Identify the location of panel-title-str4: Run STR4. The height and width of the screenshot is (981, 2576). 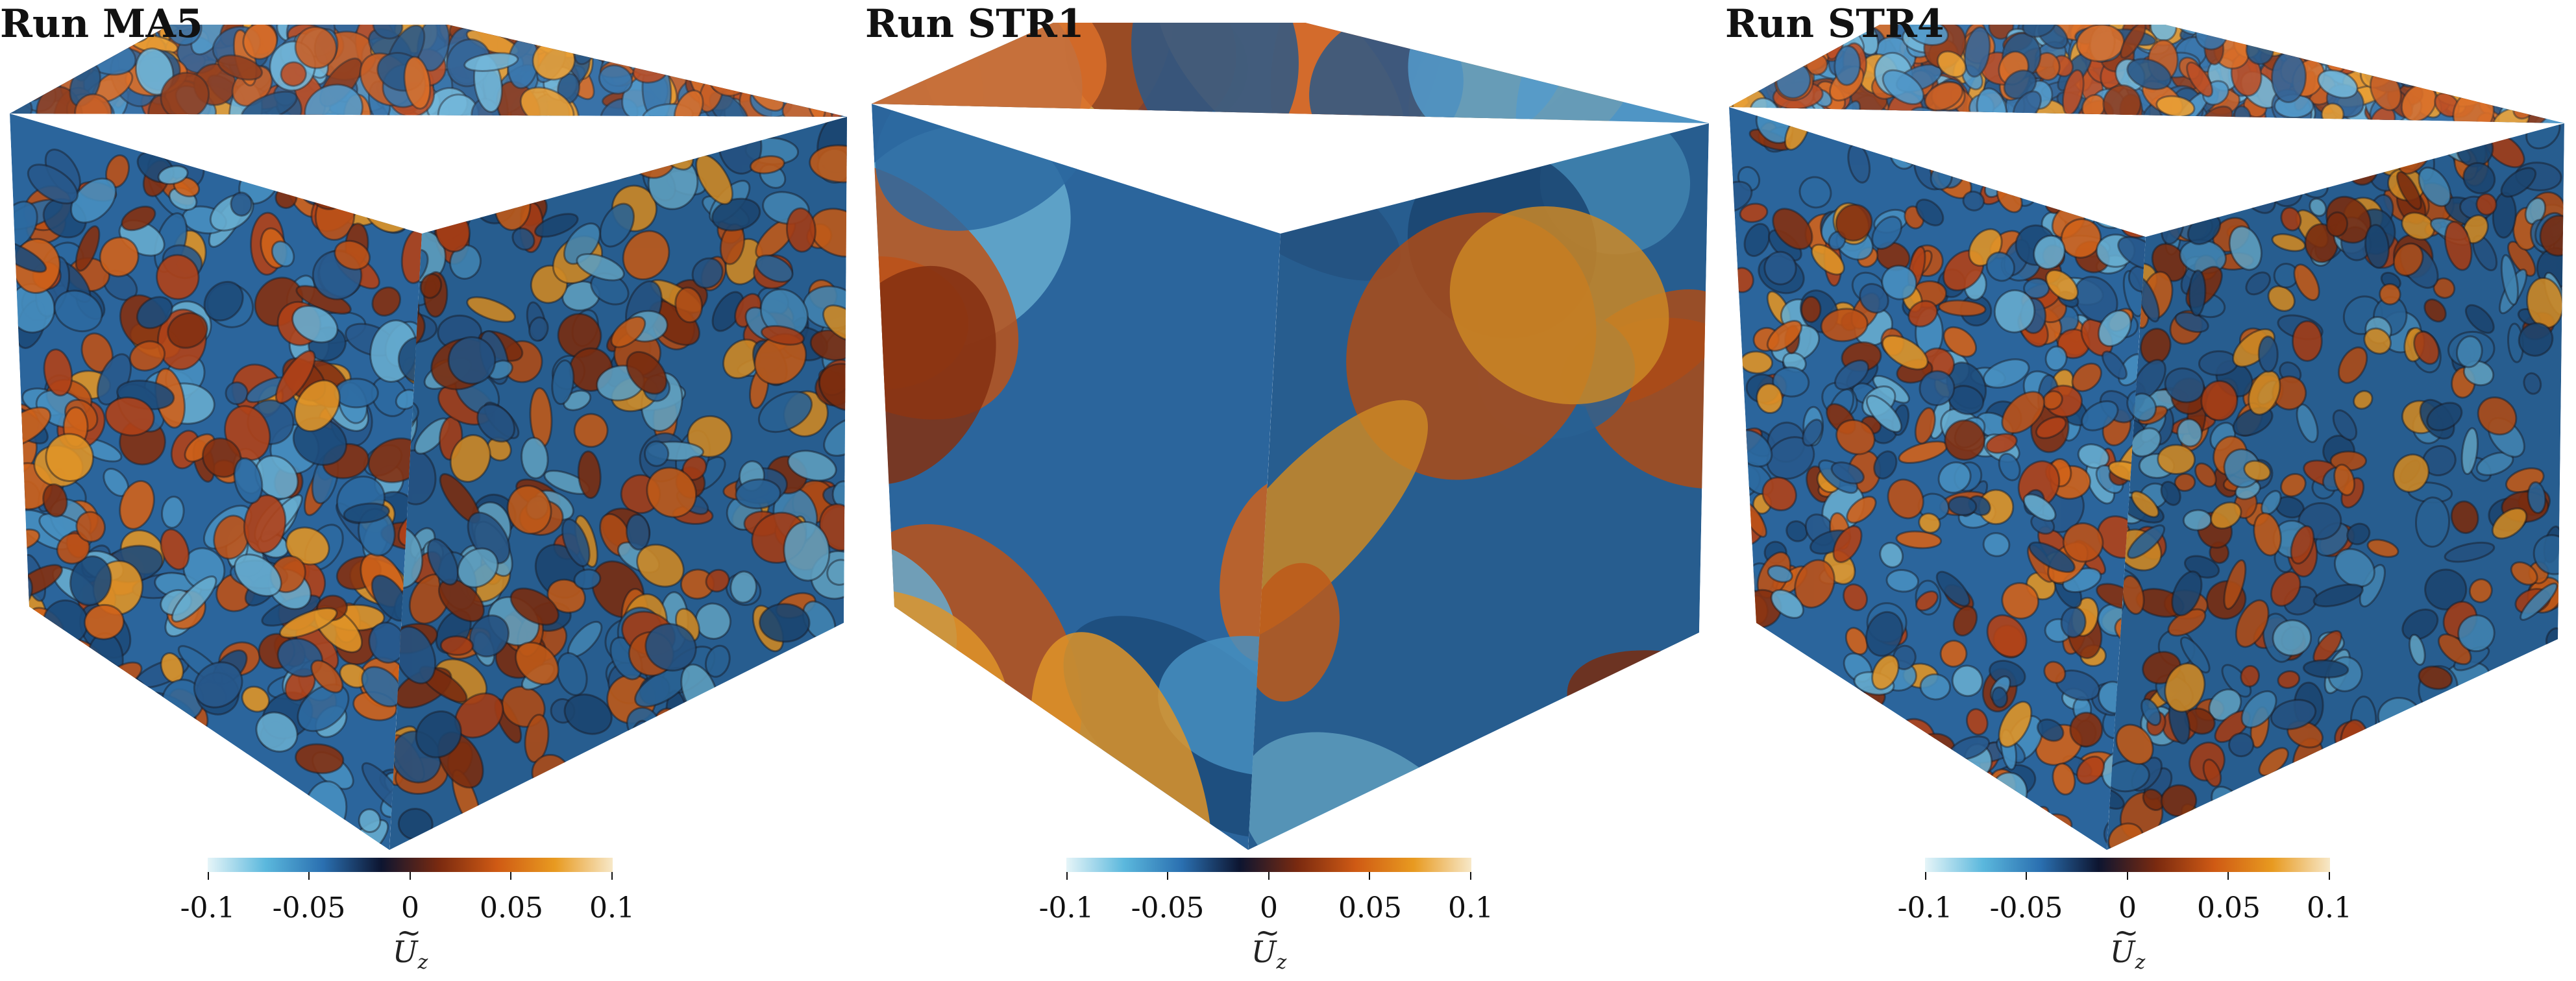
(1834, 24).